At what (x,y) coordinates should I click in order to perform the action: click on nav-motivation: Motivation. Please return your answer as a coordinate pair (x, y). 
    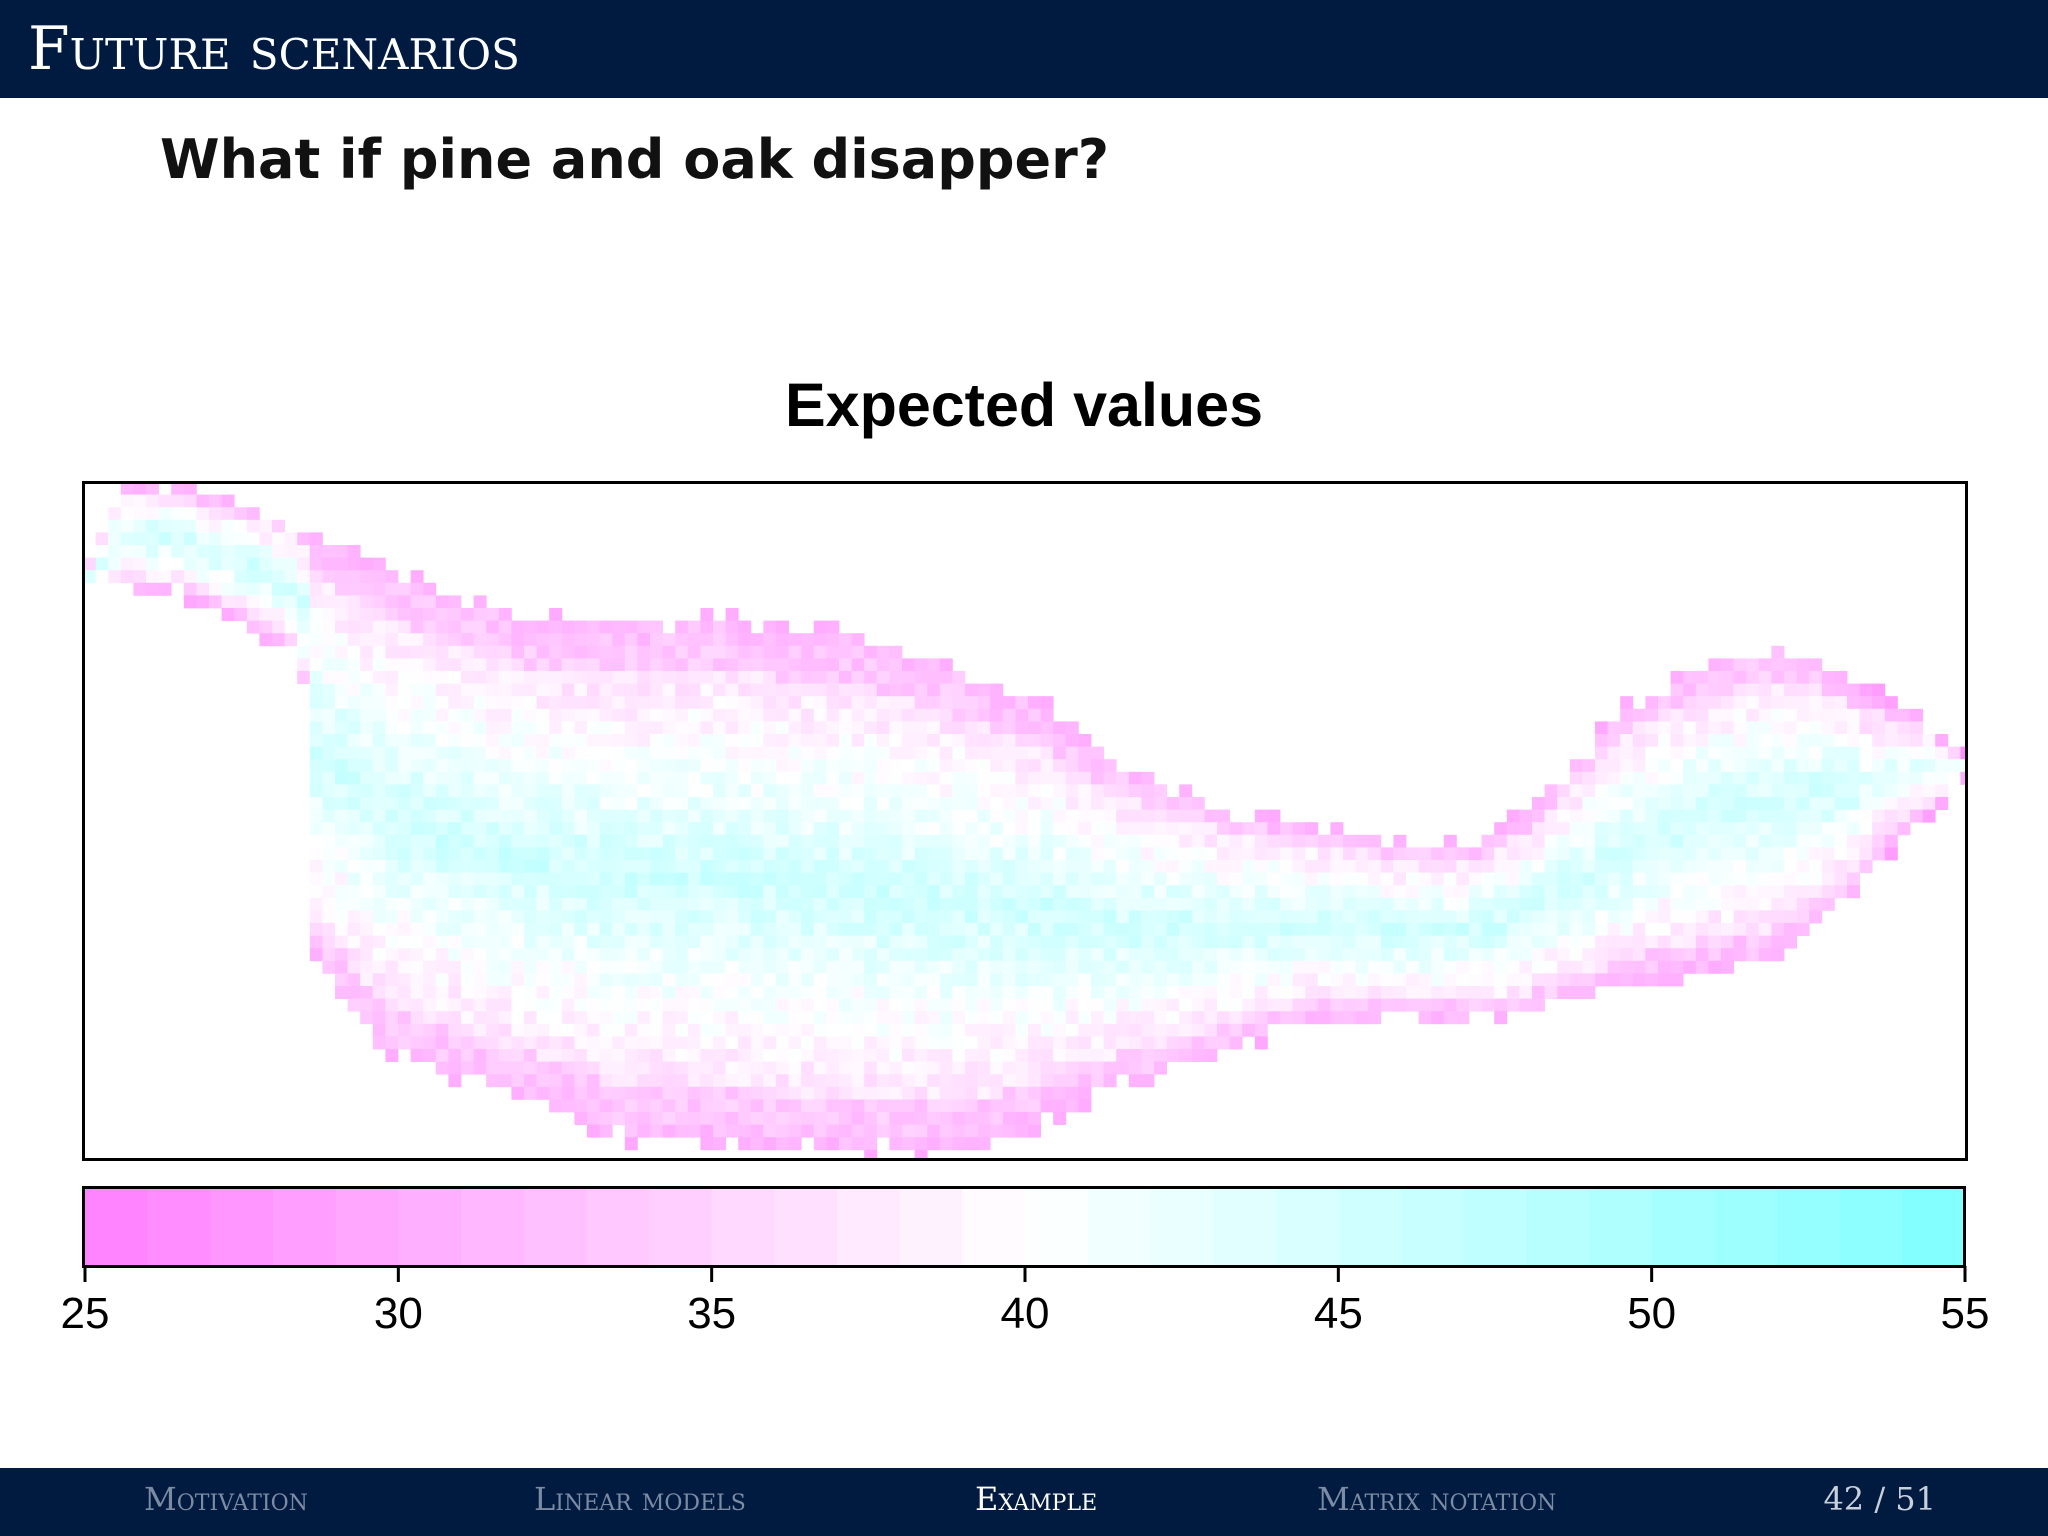
    Looking at the image, I should click on (226, 1499).